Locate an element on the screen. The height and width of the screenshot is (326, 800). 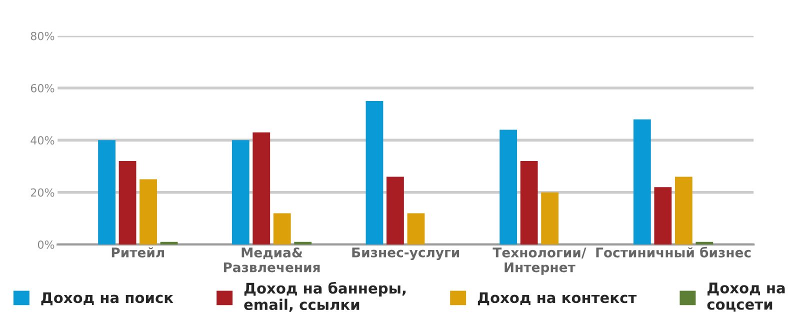
y-tick-label: 0% is located at coordinates (46, 244).